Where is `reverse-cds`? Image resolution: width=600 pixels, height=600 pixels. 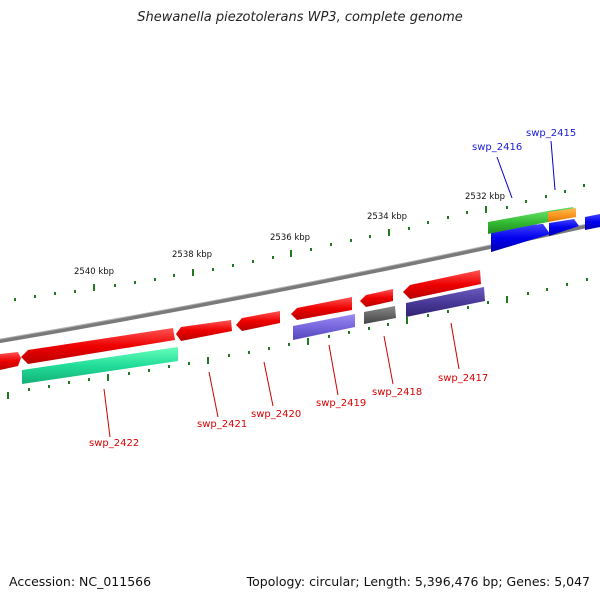 reverse-cds is located at coordinates (240, 320).